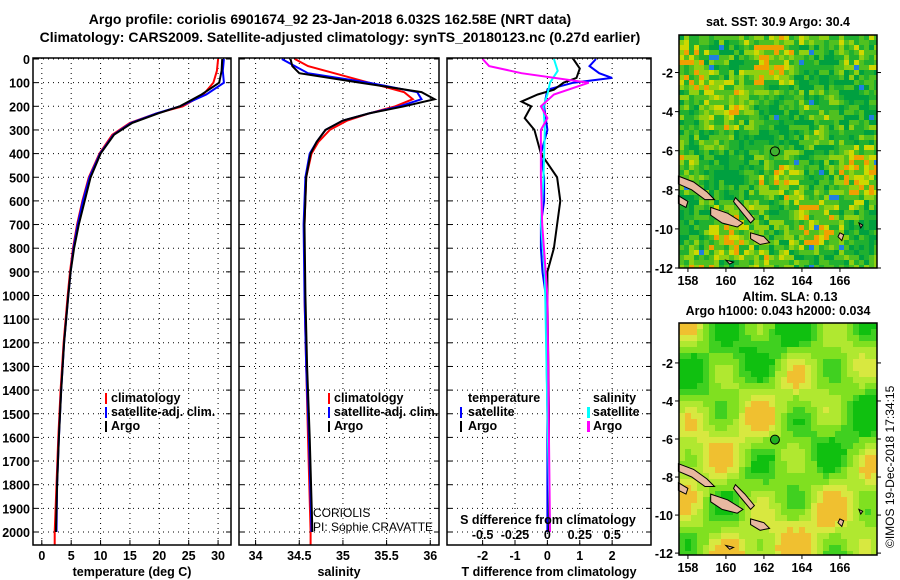 Image resolution: width=900 pixels, height=580 pixels. I want to click on lon-tick-label: 160, so click(726, 568).